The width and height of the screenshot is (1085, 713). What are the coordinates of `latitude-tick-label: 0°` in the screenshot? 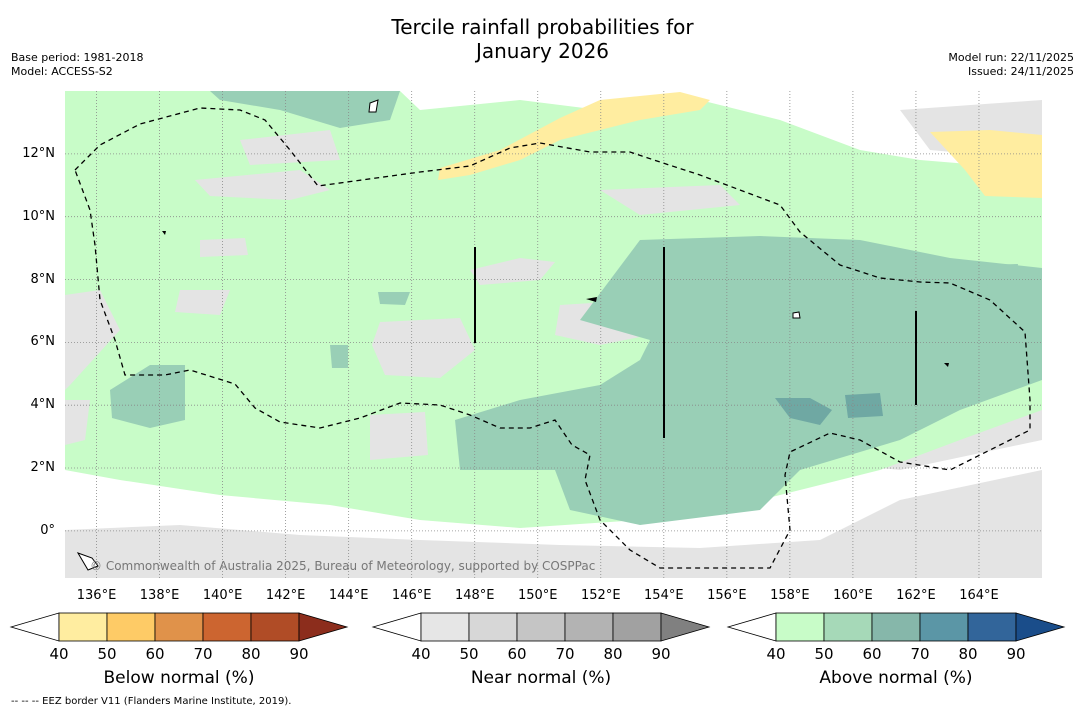 It's located at (47, 530).